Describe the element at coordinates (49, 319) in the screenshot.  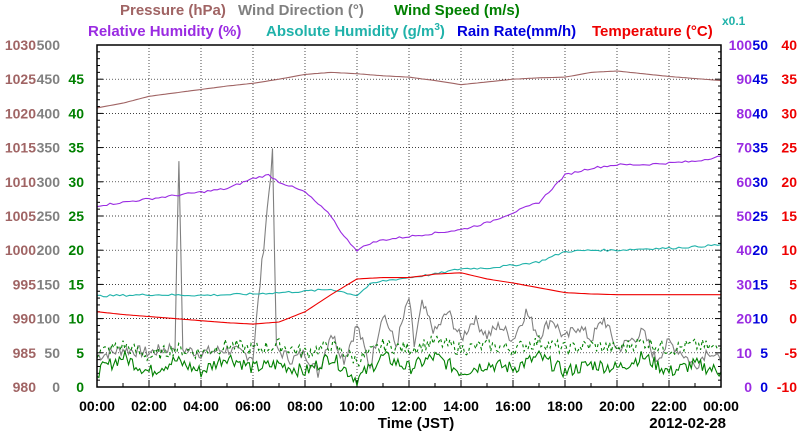
I see `wind-direction-tick: 100` at that location.